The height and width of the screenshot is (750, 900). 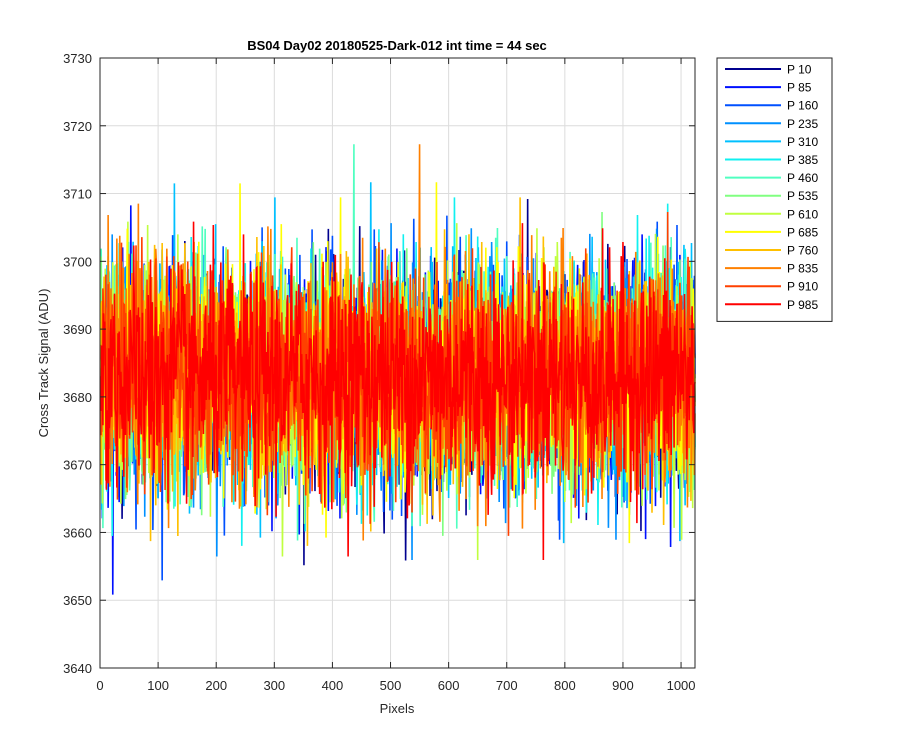 What do you see at coordinates (77, 600) in the screenshot?
I see `y-tick-label: 3650` at bounding box center [77, 600].